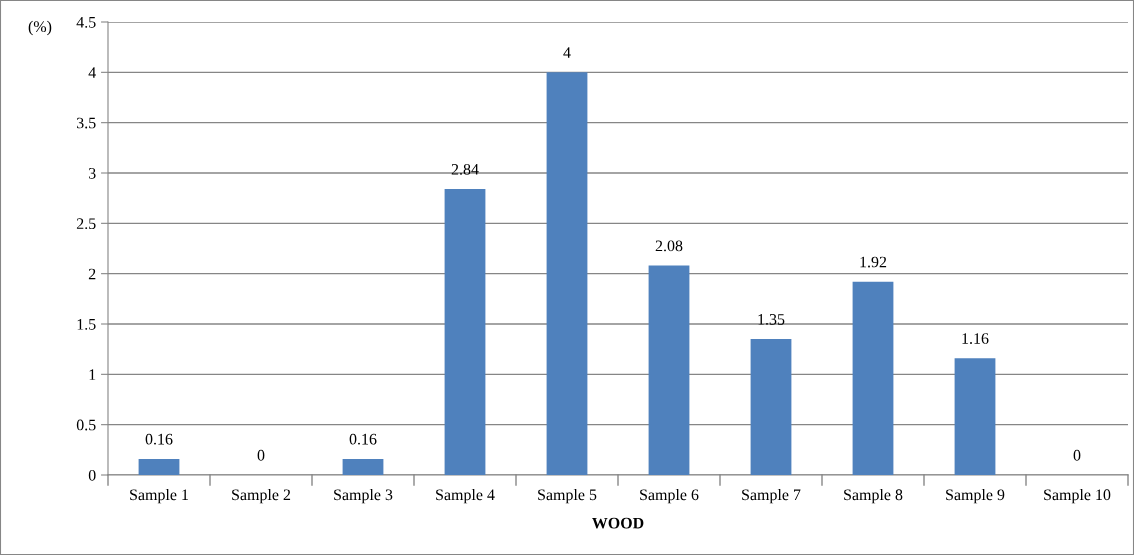 The width and height of the screenshot is (1134, 555). Describe the element at coordinates (771, 496) in the screenshot. I see `x-tick-label: Sample 7` at that location.